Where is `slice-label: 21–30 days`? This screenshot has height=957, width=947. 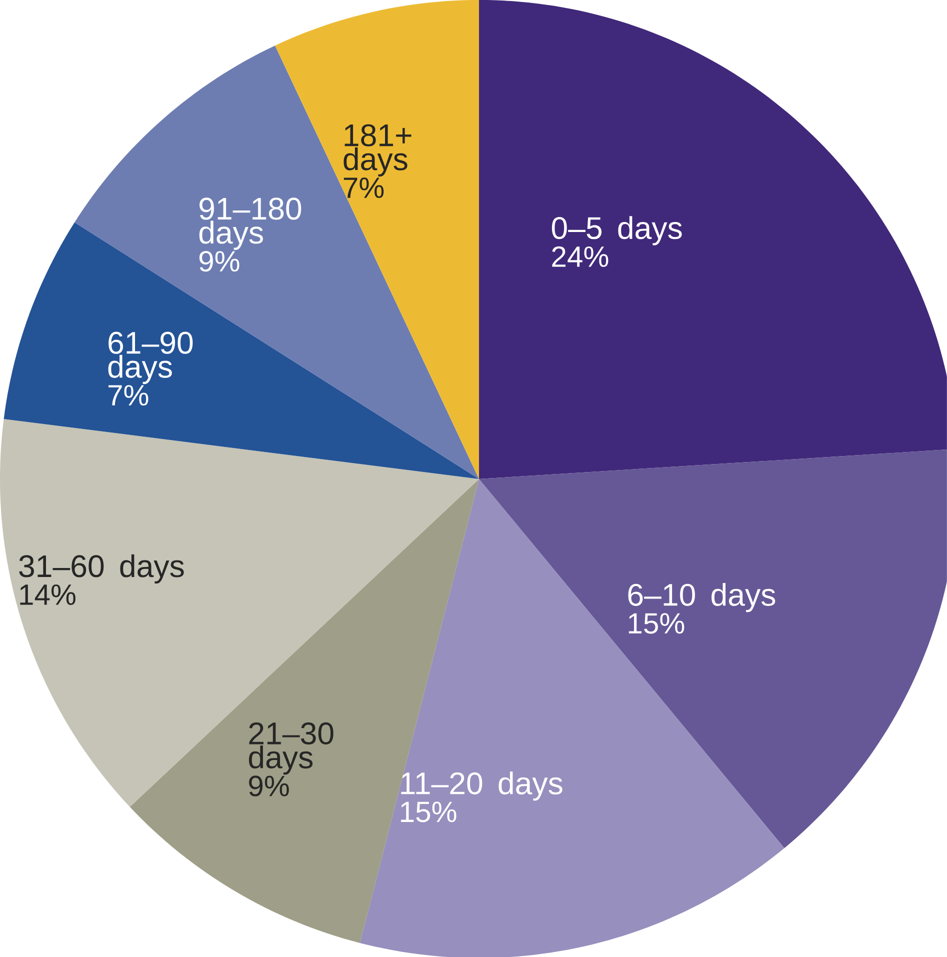
slice-label: 21–30 days is located at coordinates (291, 748).